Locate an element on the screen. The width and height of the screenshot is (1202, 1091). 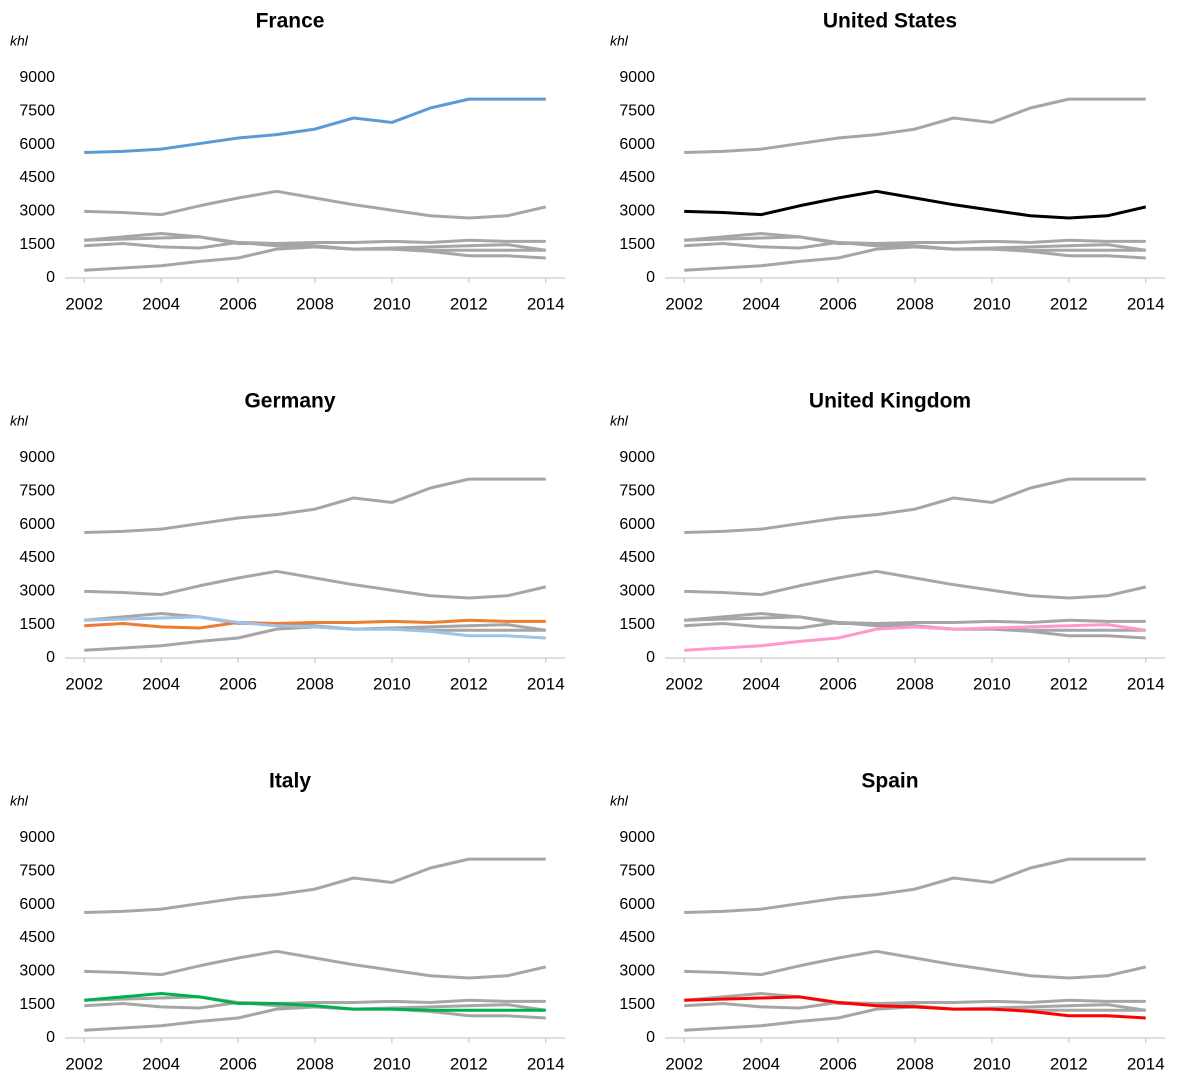
chart-title: Germany is located at coordinates (289, 401).